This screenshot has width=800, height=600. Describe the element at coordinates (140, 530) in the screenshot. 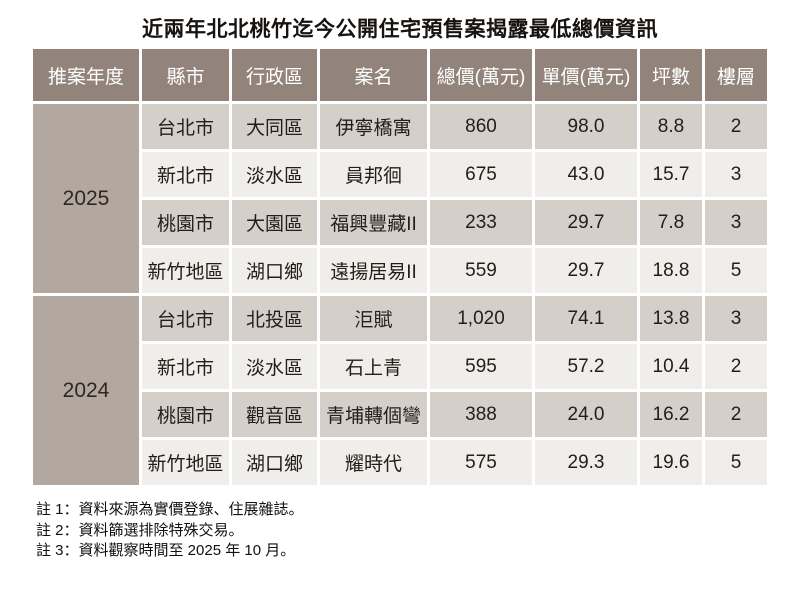

I see `footnote-2: 註 2：資料篩選排除特殊交易。` at that location.